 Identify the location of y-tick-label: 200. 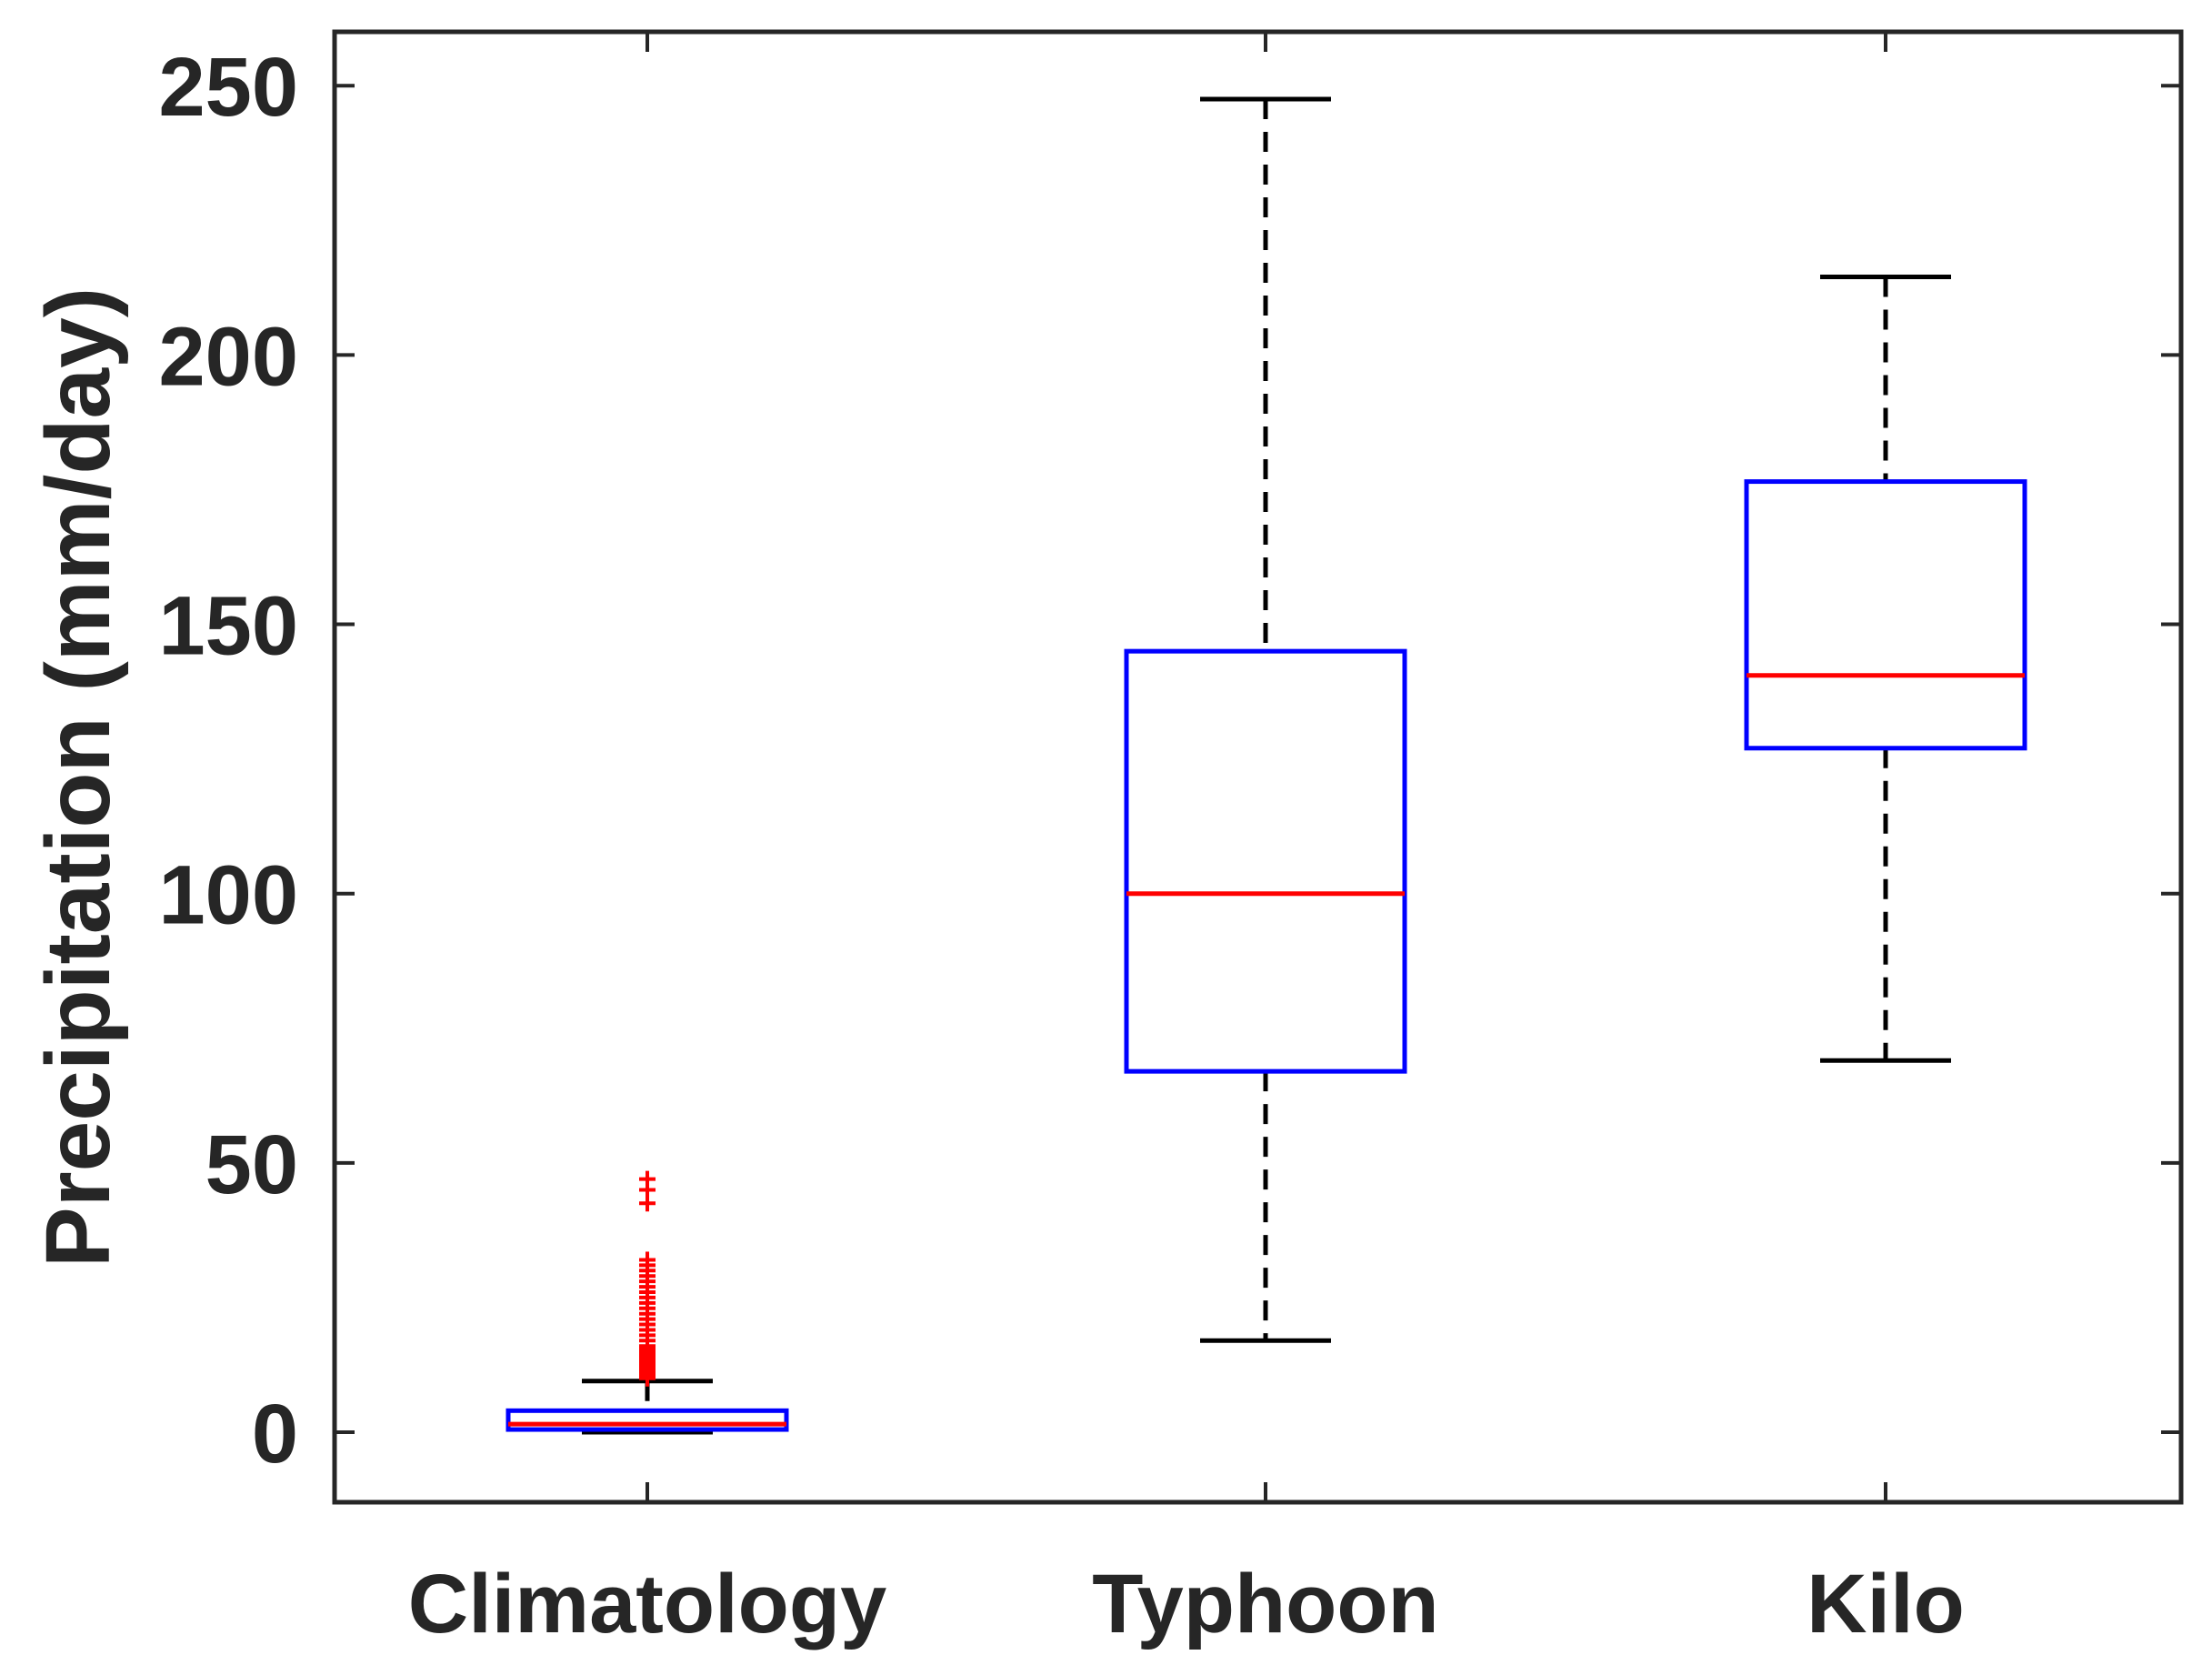
(229, 356).